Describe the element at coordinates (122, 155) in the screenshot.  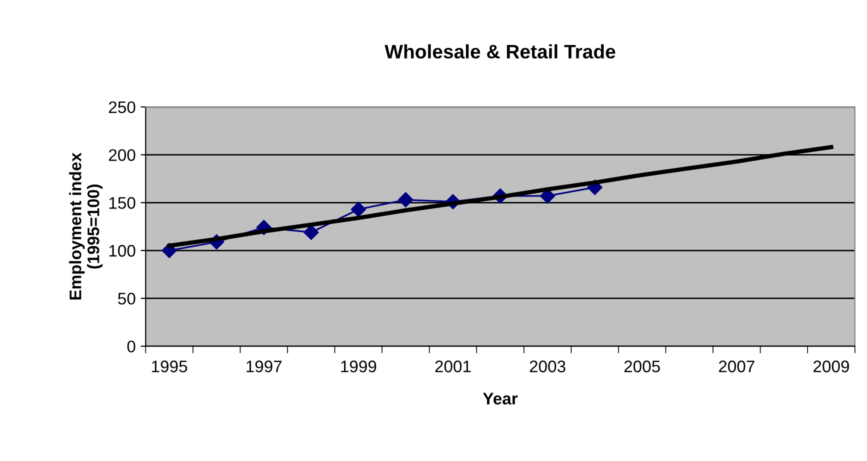
I see `y-tick-label: 200` at that location.